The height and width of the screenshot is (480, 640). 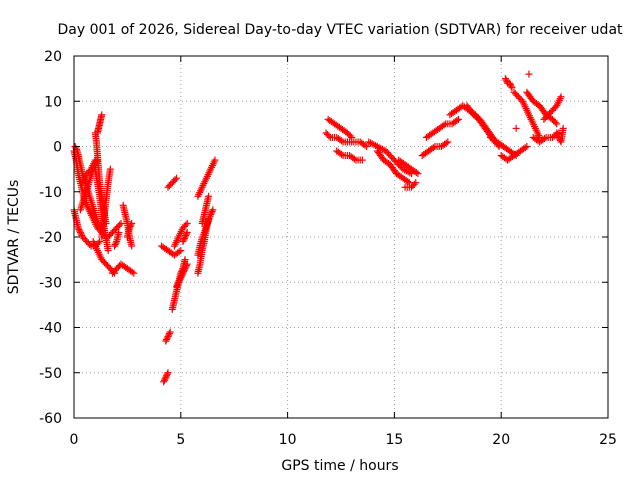 I want to click on y-tick-label: -40, so click(x=50, y=329).